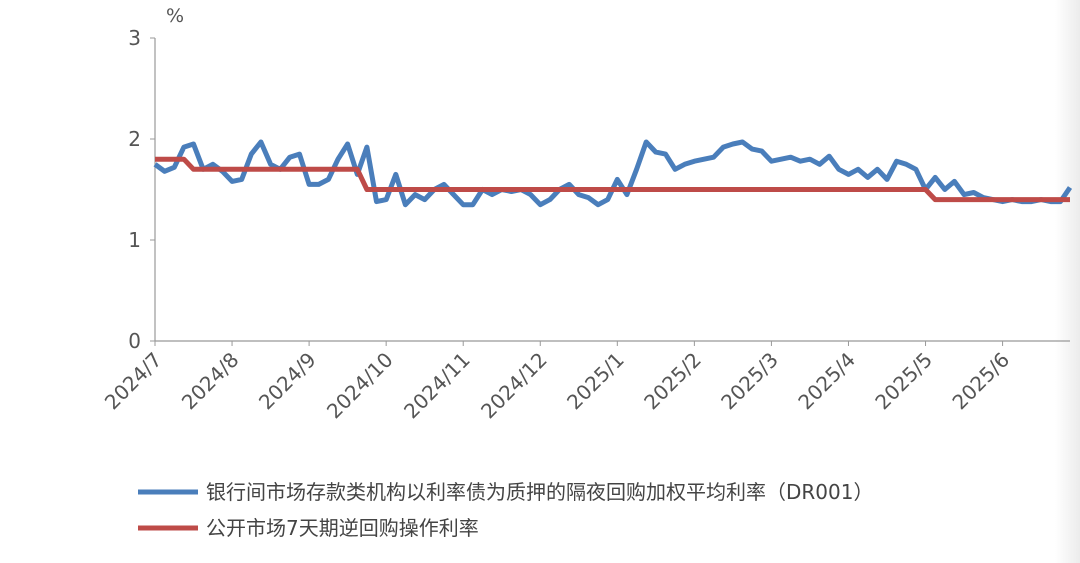  Describe the element at coordinates (514, 386) in the screenshot. I see `x-tick-label: 2024/12` at that location.